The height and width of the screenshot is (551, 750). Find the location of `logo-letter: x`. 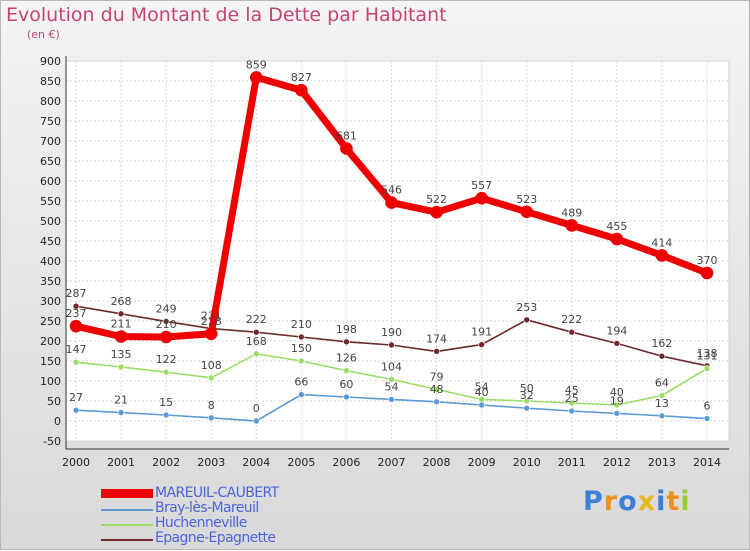

logo-letter: x is located at coordinates (647, 501).